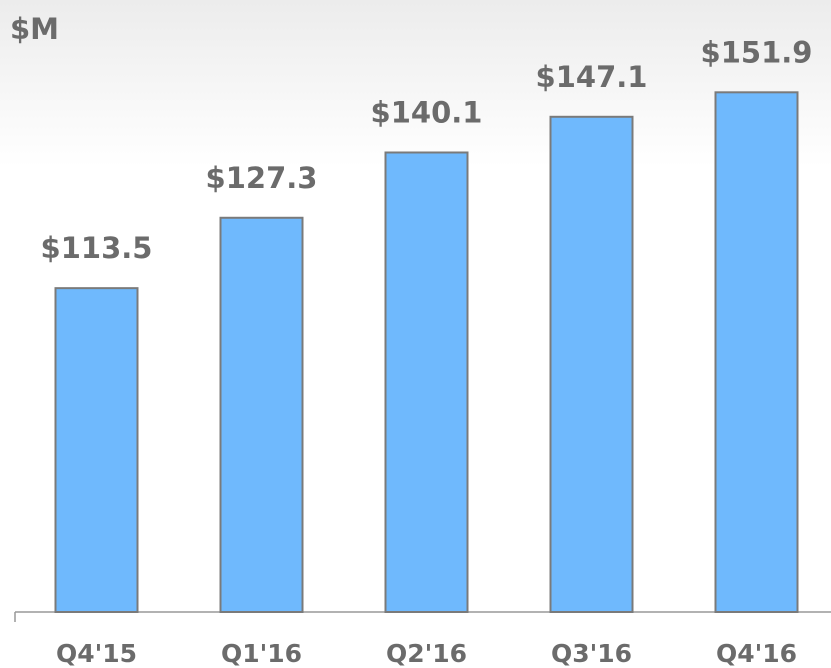 This screenshot has height=668, width=831. Describe the element at coordinates (426, 653) in the screenshot. I see `x-tick-label: Q2'16` at that location.